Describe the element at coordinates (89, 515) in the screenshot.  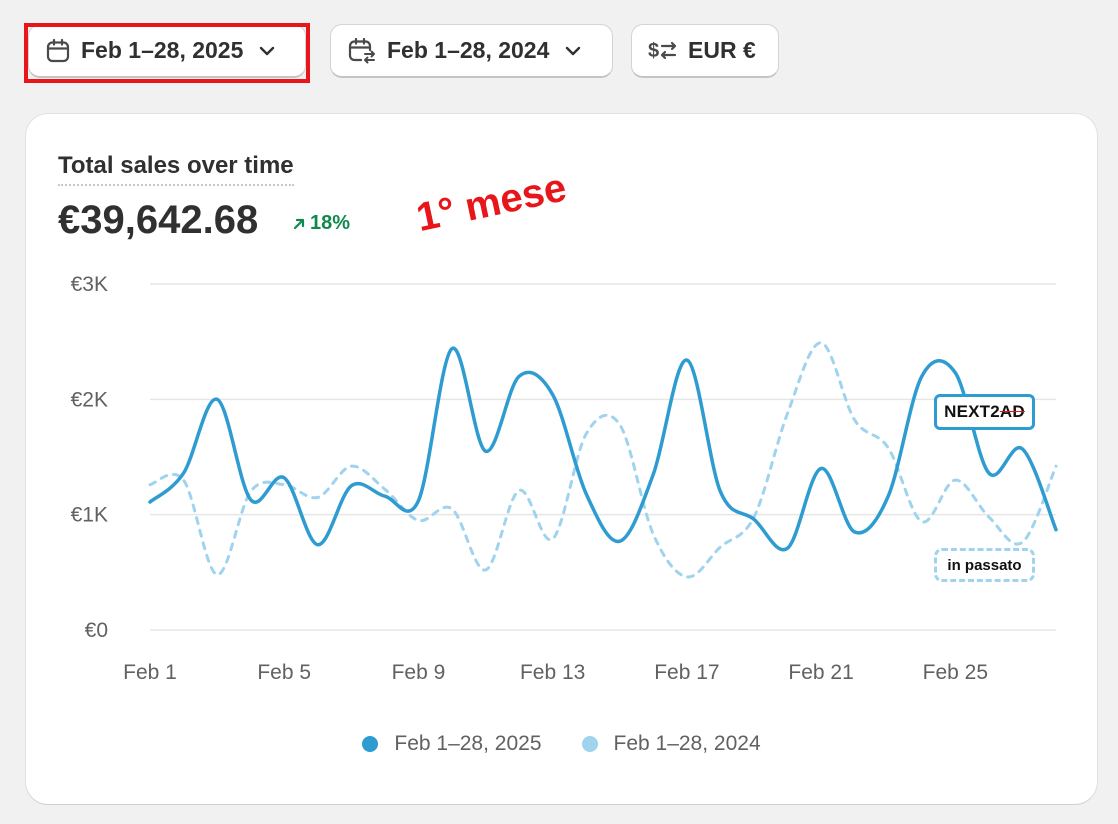
I see `y-tick-label: €1K` at that location.